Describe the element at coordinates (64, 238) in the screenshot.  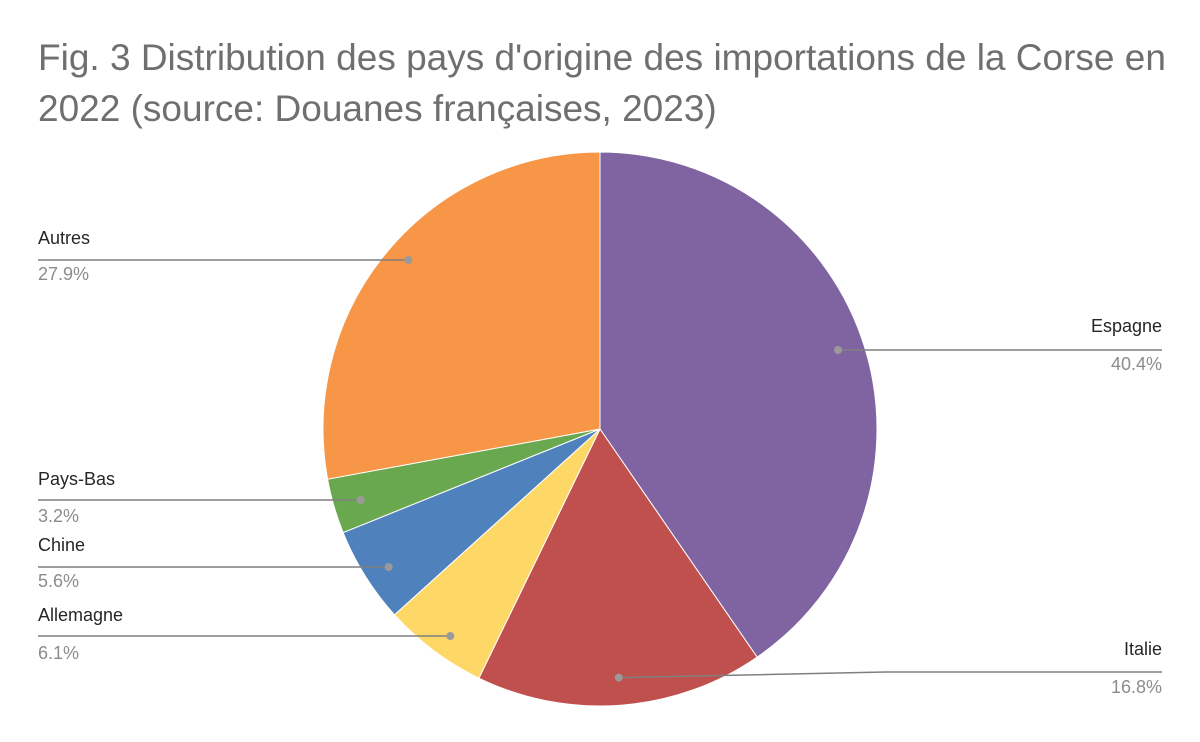
I see `slice-label-autres: Autres` at that location.